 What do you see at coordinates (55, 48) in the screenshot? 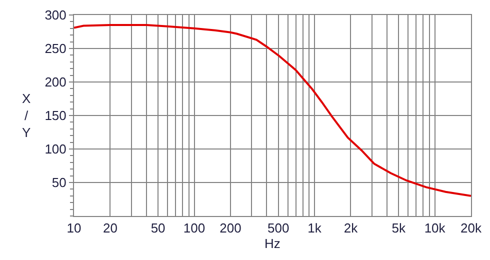
I see `y-tick-label: 250` at bounding box center [55, 48].